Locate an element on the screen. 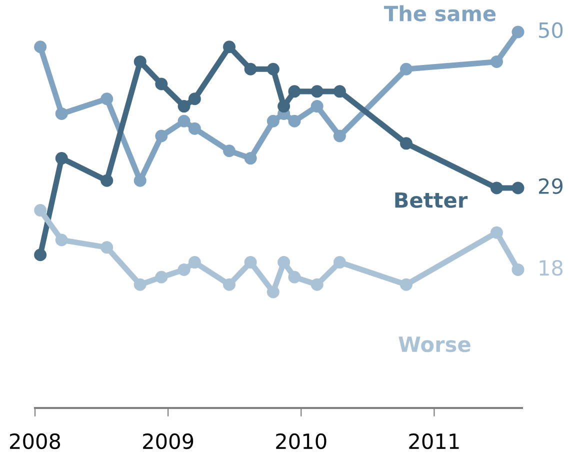 The height and width of the screenshot is (456, 576). x-tick-label: 2008 is located at coordinates (35, 441).